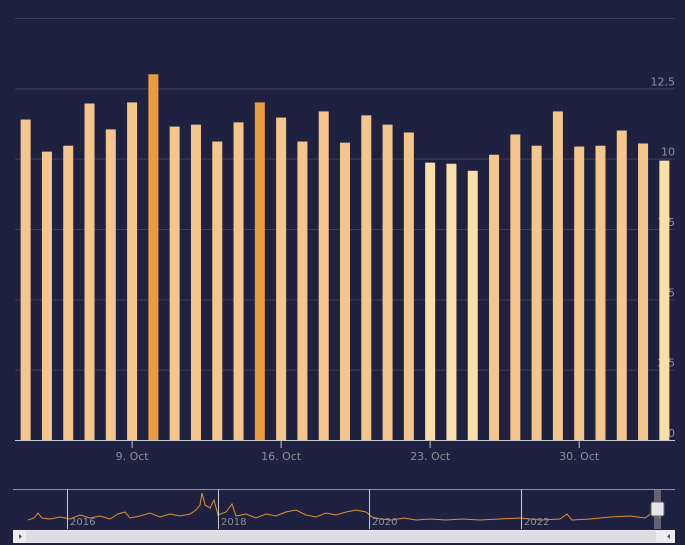 This screenshot has width=685, height=545. What do you see at coordinates (579, 456) in the screenshot?
I see `x-tick-label: 30. Oct` at bounding box center [579, 456].